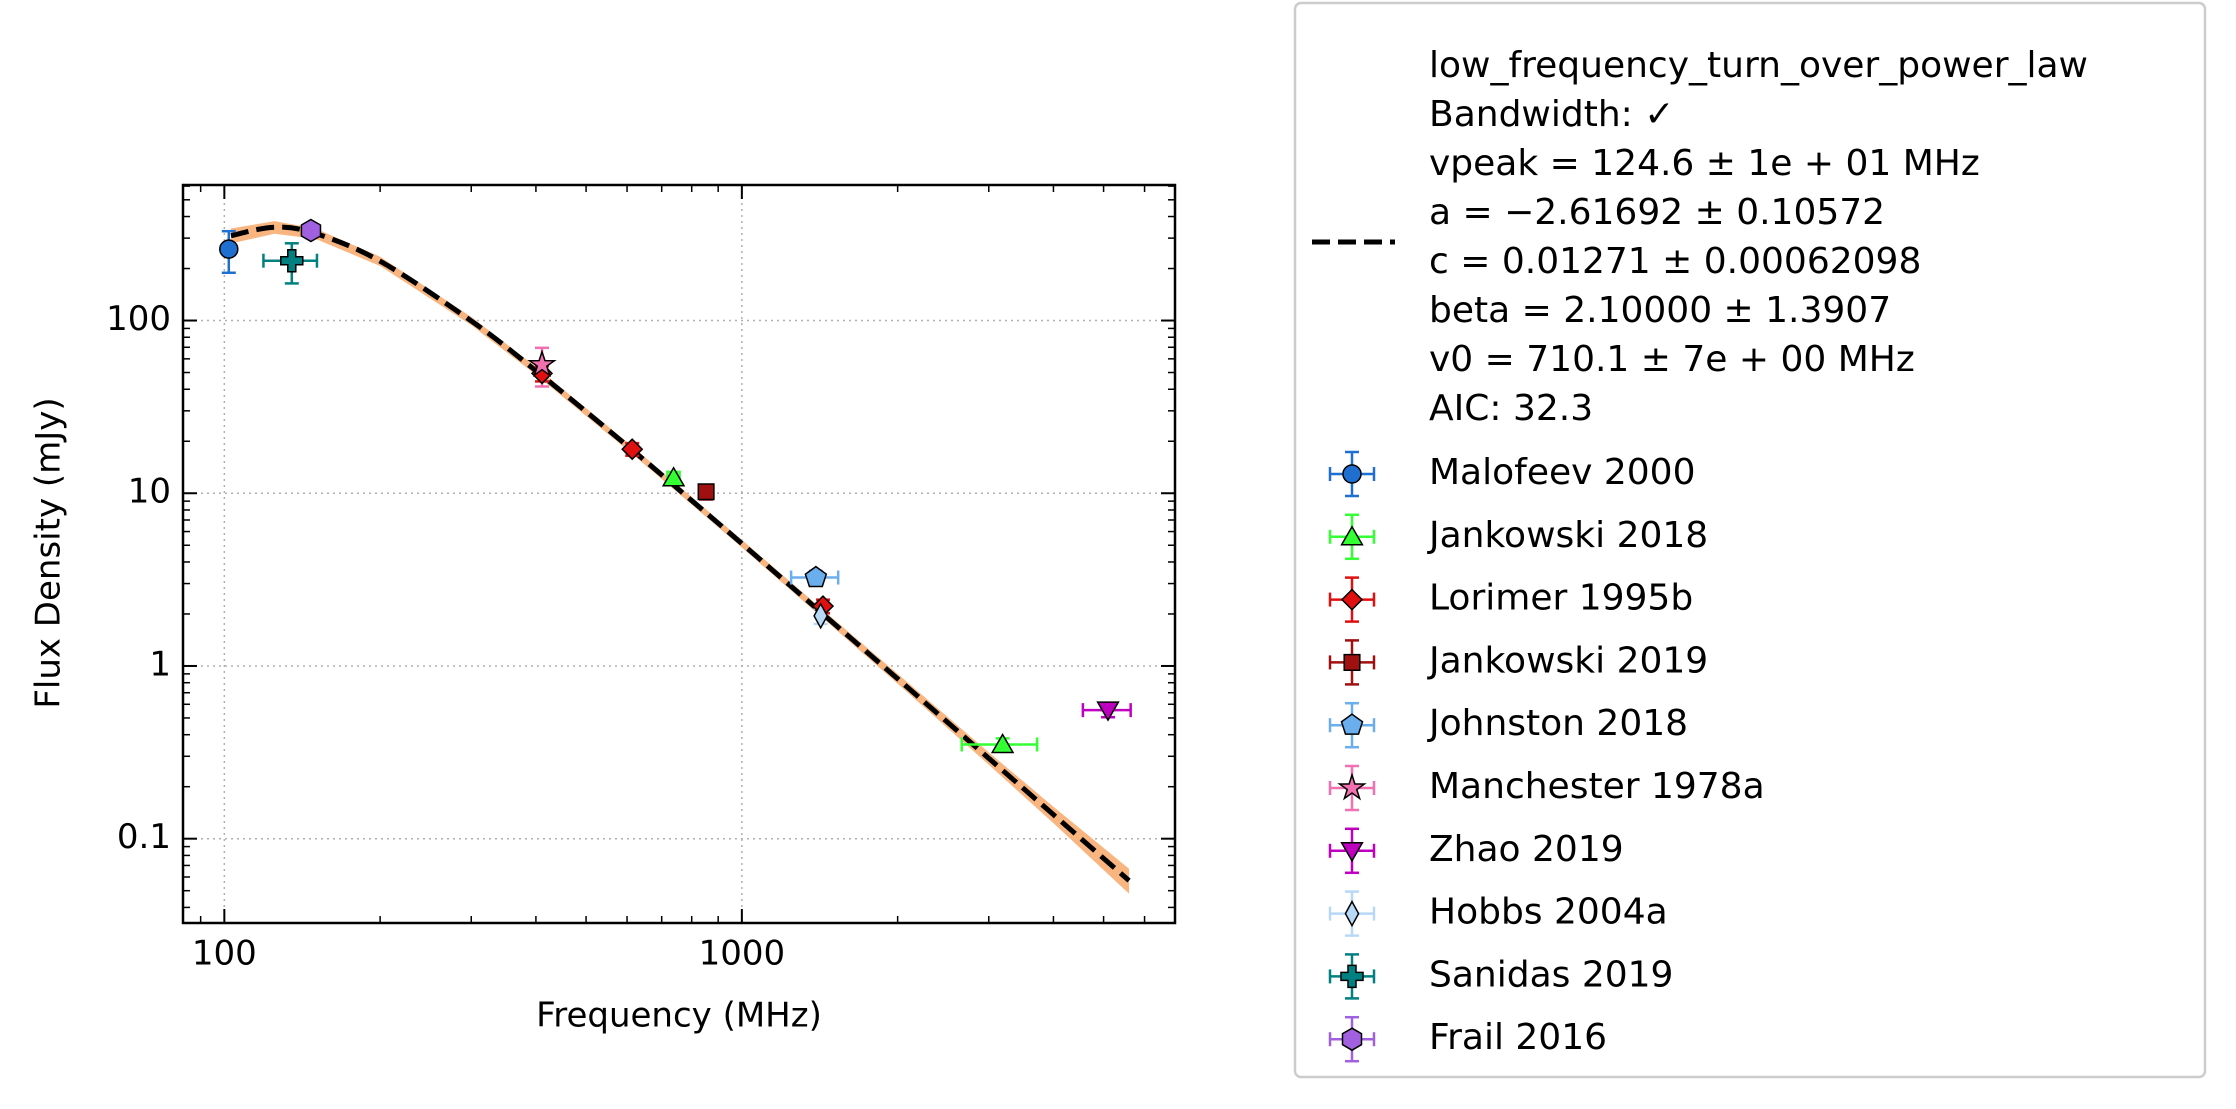  I want to click on legend-item: Jankowski 2019, so click(1518, 662).